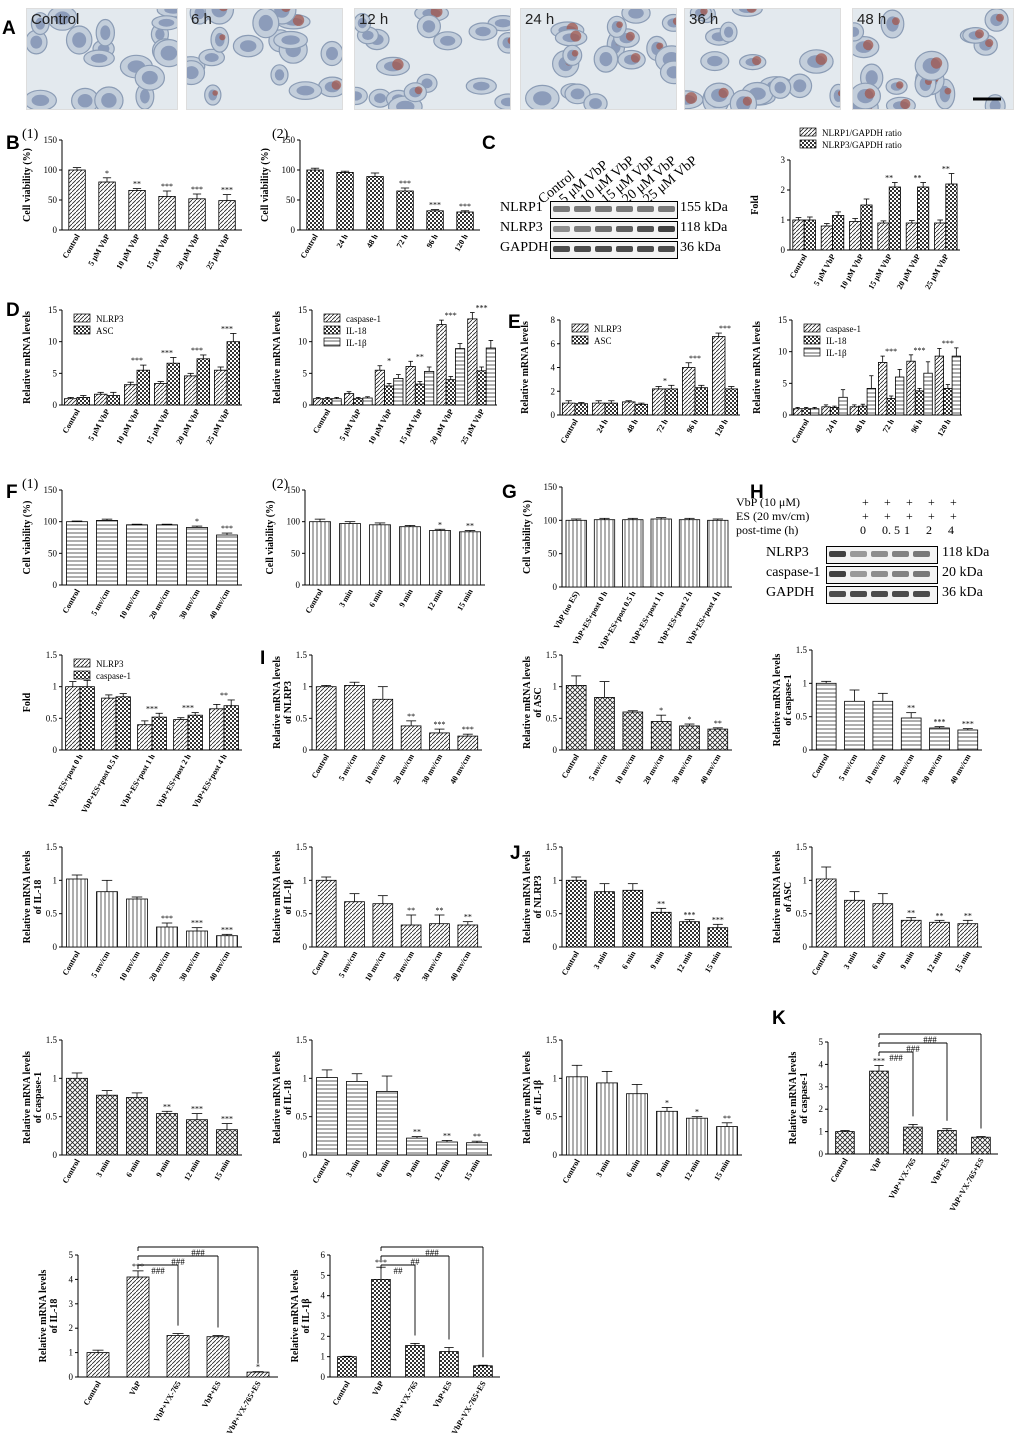 The width and height of the screenshot is (1020, 1441). Describe the element at coordinates (442, 1394) in the screenshot. I see `x-tick-label: VbP+ES` at that location.